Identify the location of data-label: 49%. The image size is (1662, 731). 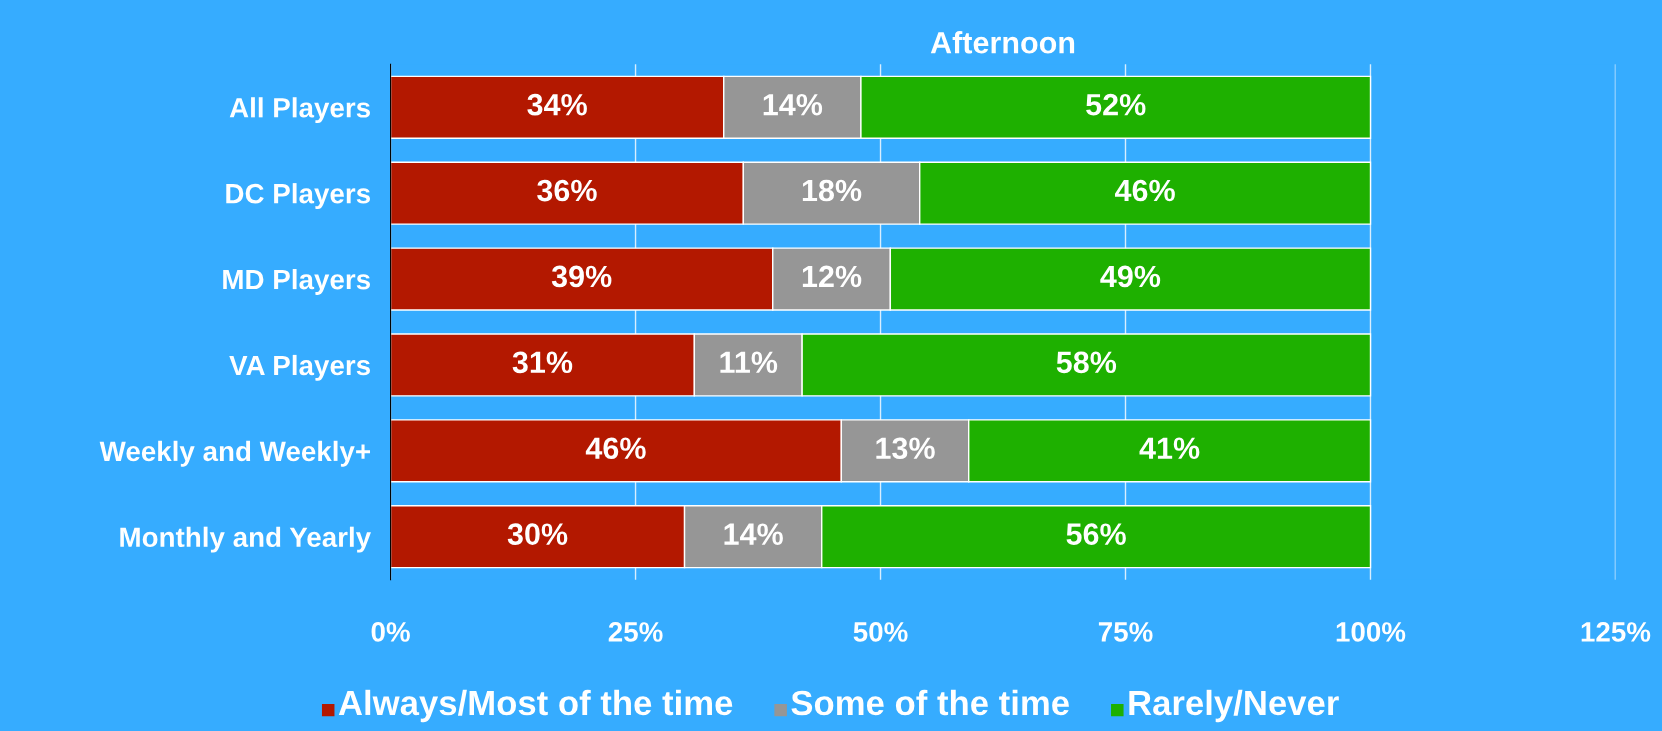
(1130, 276).